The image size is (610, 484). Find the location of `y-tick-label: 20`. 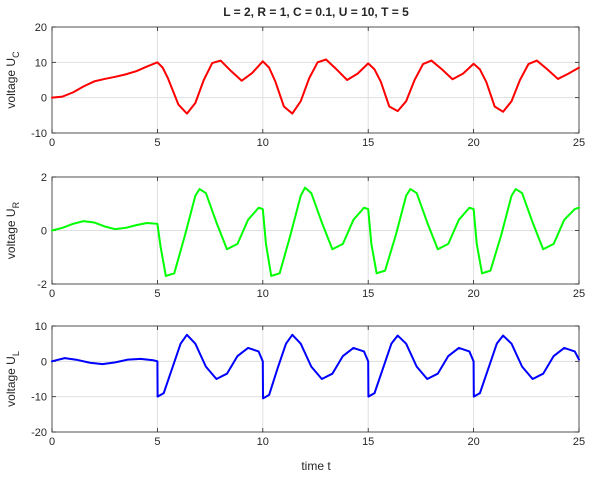

y-tick-label: 20 is located at coordinates (41, 28).